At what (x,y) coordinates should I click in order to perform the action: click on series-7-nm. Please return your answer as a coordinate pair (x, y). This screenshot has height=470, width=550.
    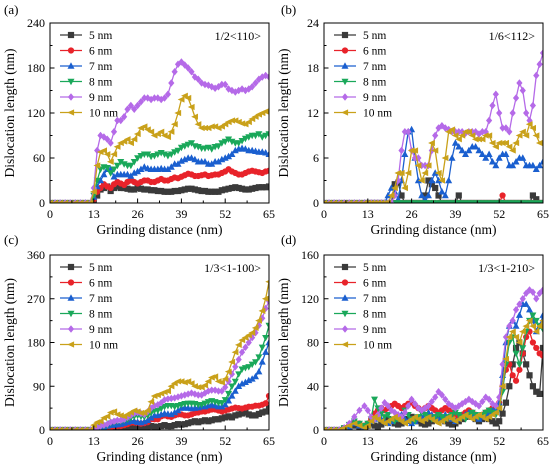
    Looking at the image, I should click on (433, 164).